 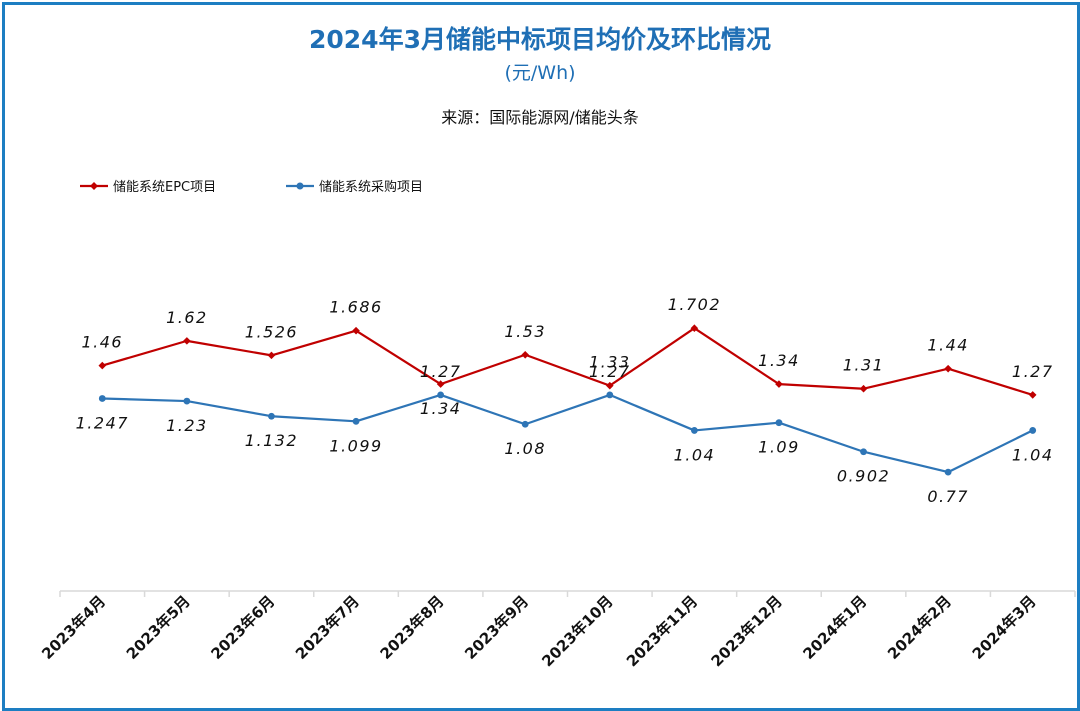 What do you see at coordinates (525, 448) in the screenshot?
I see `data-label-procurement: 1.08` at bounding box center [525, 448].